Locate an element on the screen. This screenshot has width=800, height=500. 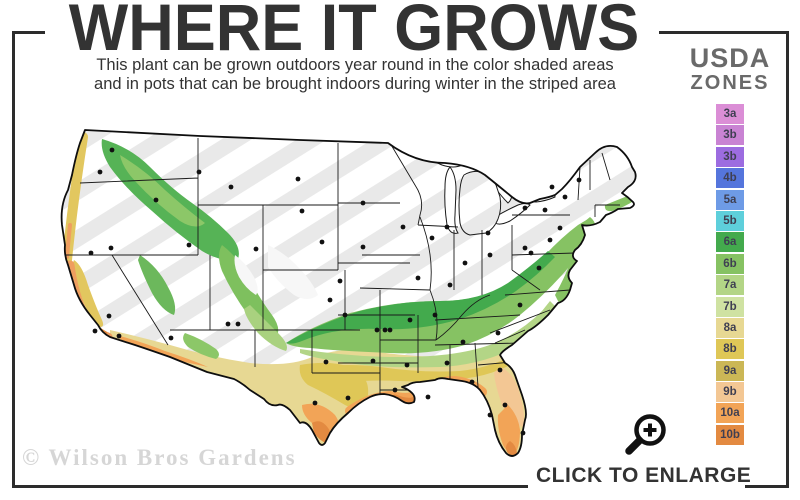
zone8b-texas-blob is located at coordinates (334, 385).